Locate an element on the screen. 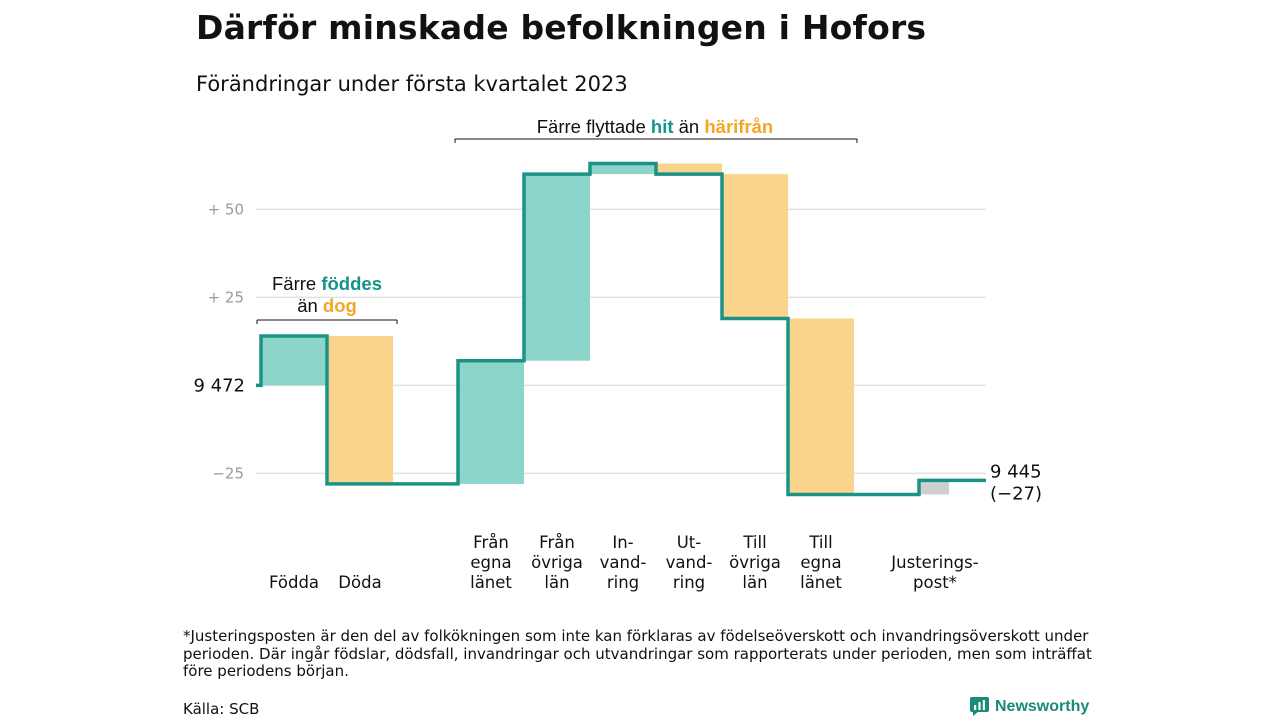 The image size is (1280, 720). category-label: Till övriga län is located at coordinates (755, 562).